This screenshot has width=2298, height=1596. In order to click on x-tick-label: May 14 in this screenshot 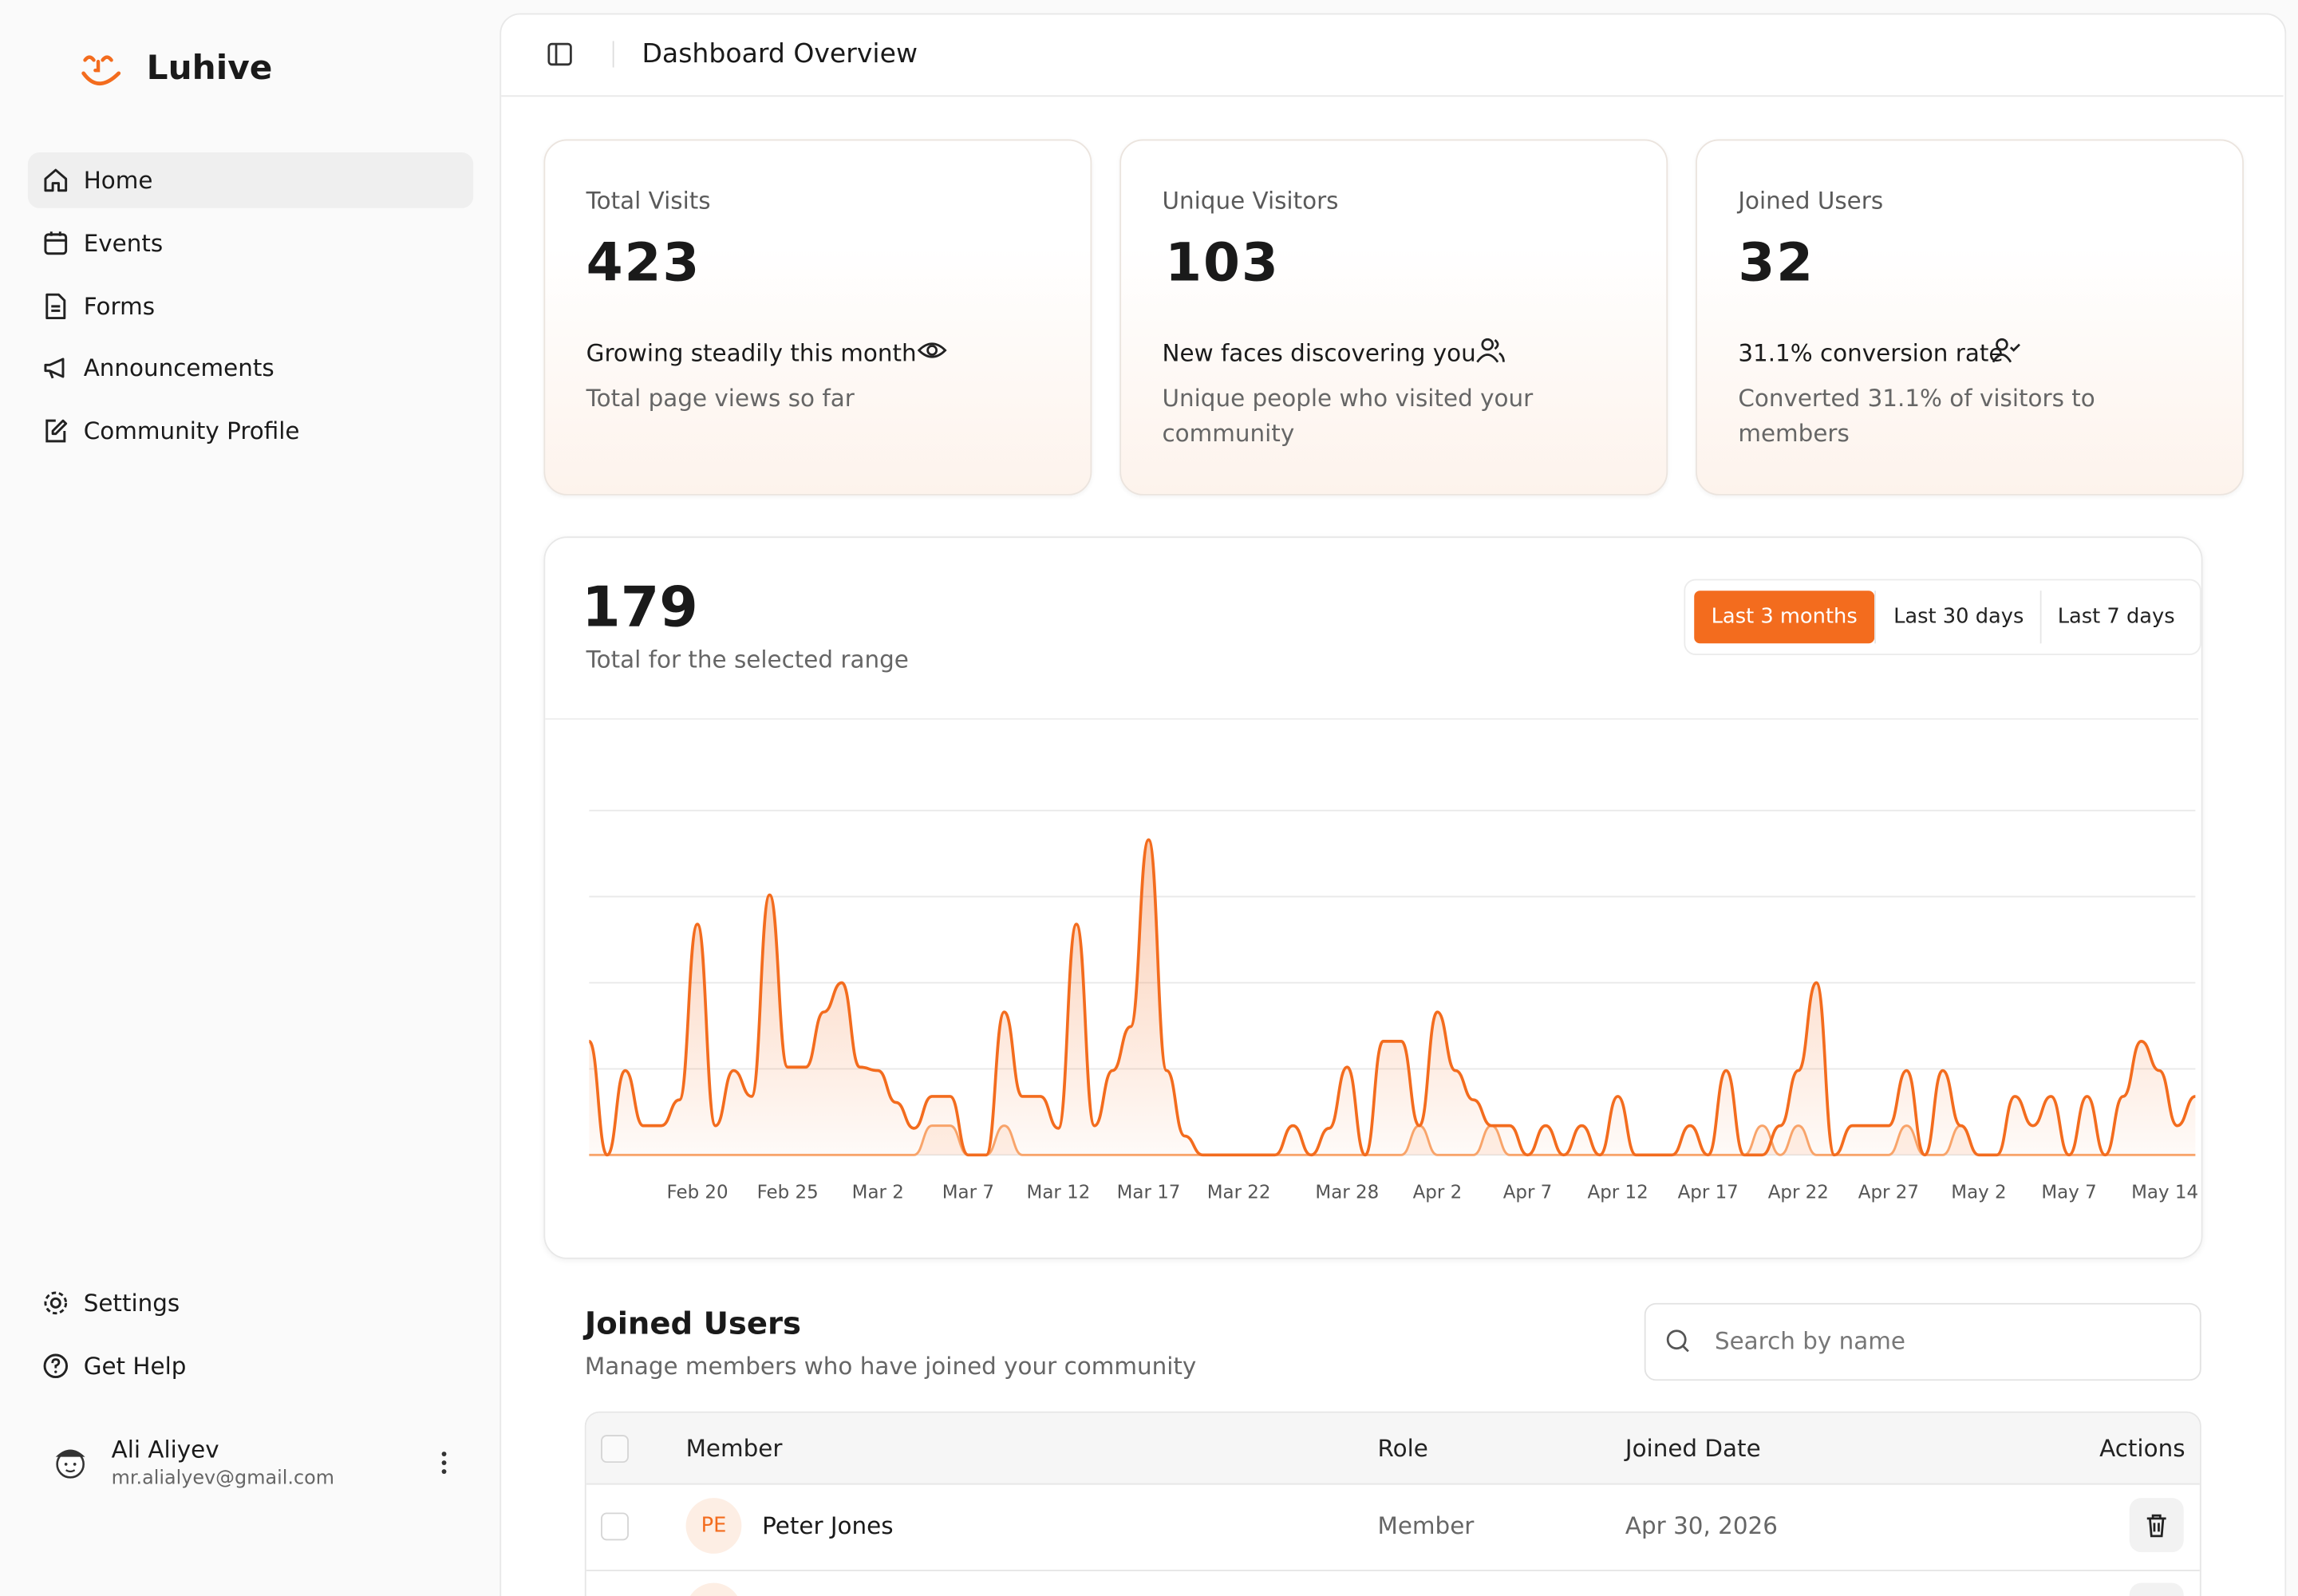, I will do `click(2165, 1193)`.